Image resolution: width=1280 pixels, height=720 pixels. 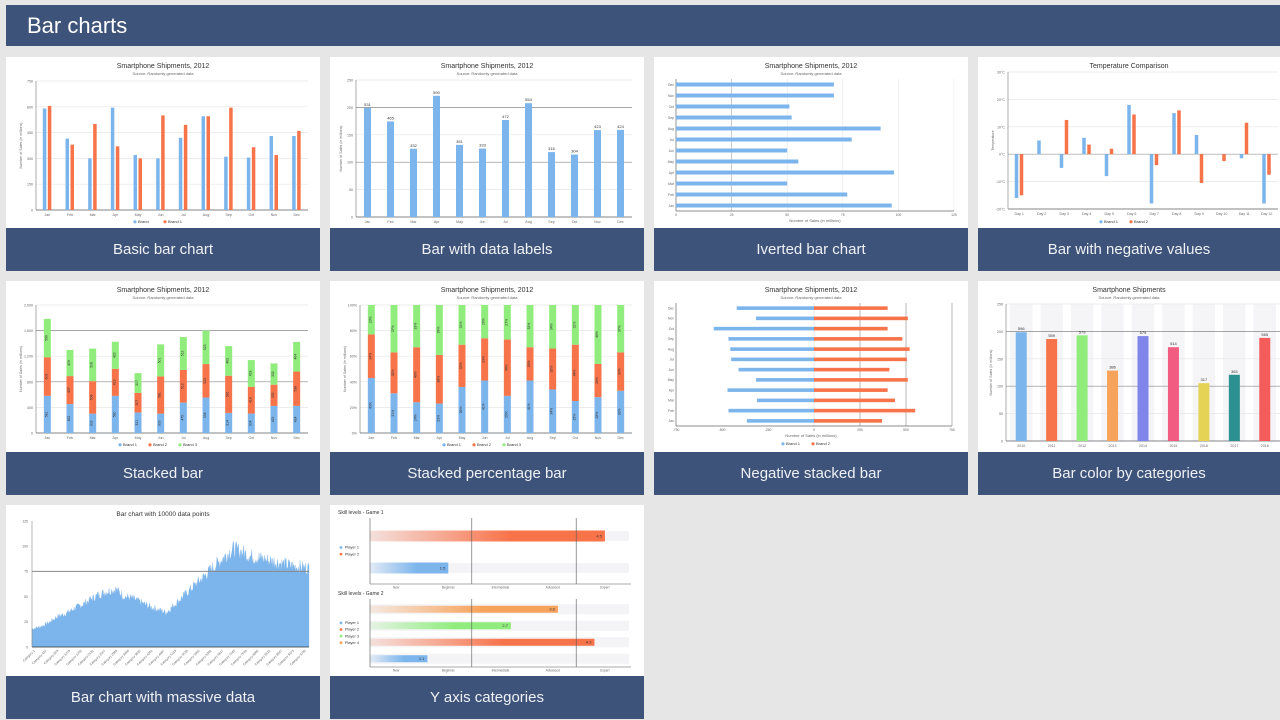 I want to click on data-label: 4.3, so click(x=589, y=642).